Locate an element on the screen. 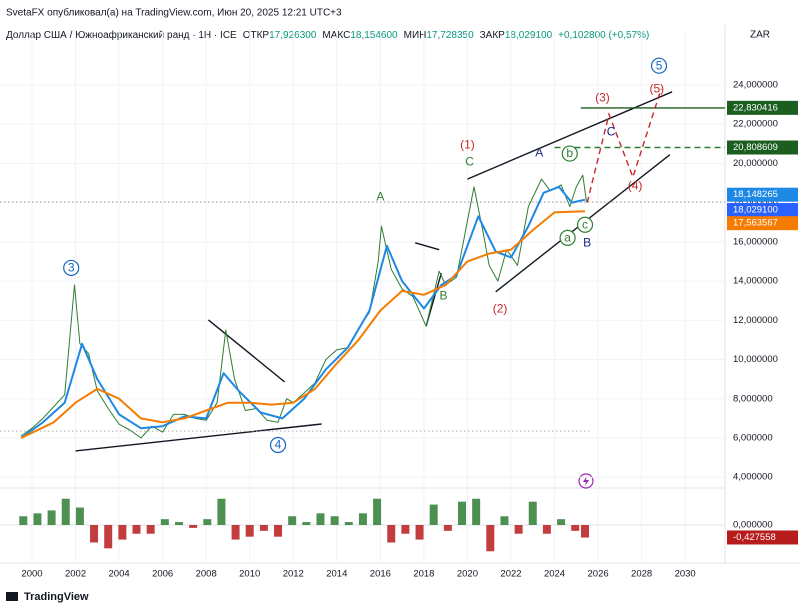 The height and width of the screenshot is (611, 800). currency: ZAR is located at coordinates (760, 35).